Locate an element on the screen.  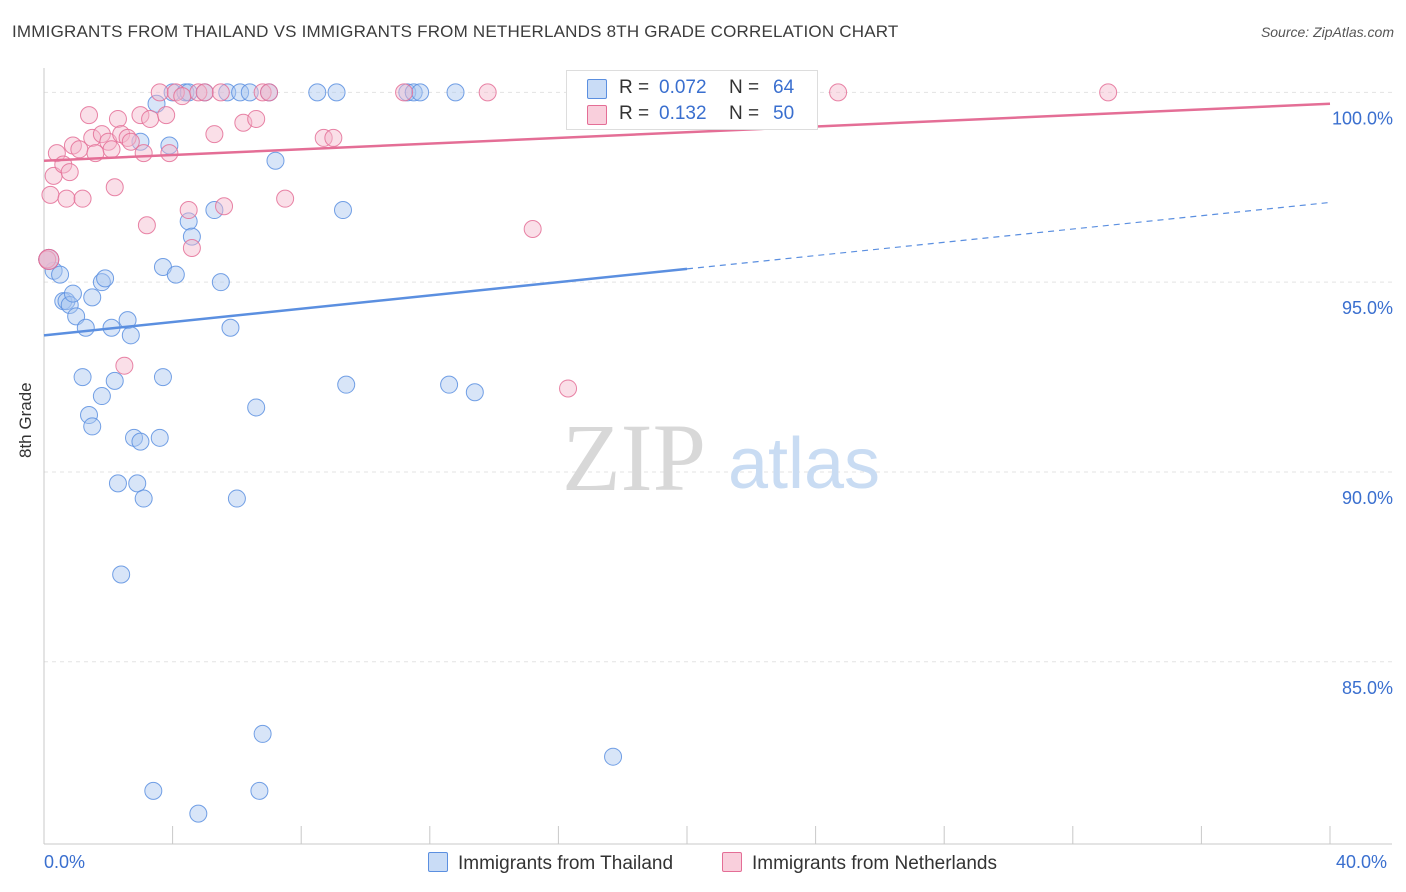
bottom-legend-label-thailand: Immigrants from Thailand is located at coordinates (566, 863).